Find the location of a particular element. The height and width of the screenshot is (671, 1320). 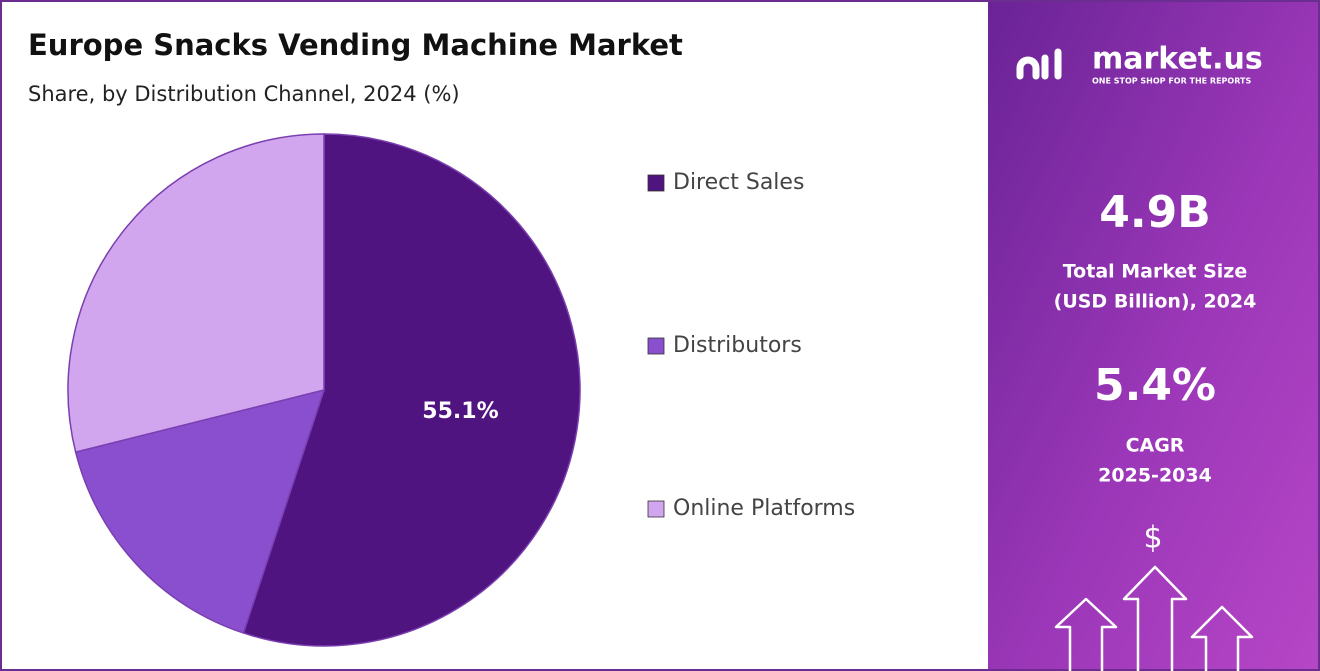

brand-name: market.us is located at coordinates (1177, 59).